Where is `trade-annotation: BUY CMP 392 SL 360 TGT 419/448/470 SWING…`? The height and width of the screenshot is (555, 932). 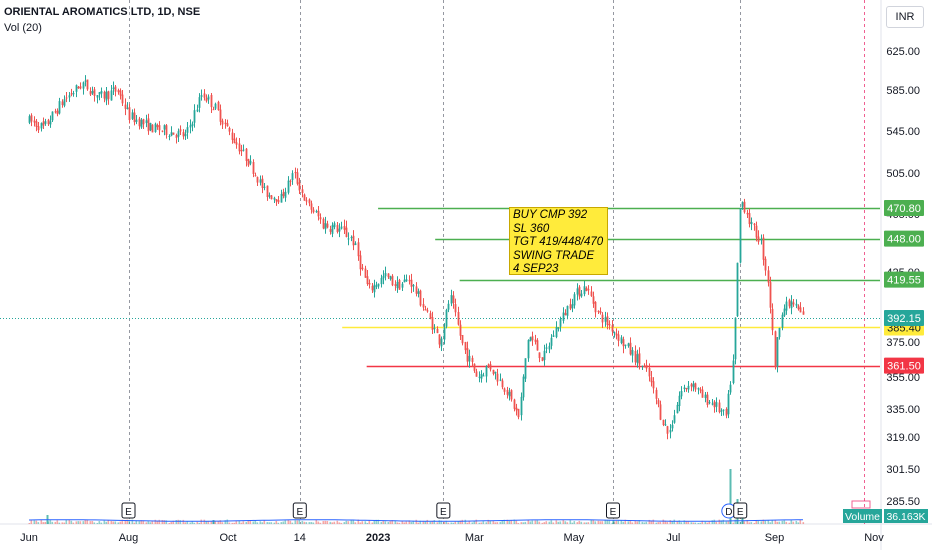
trade-annotation: BUY CMP 392 SL 360 TGT 419/448/470 SWING… is located at coordinates (558, 241).